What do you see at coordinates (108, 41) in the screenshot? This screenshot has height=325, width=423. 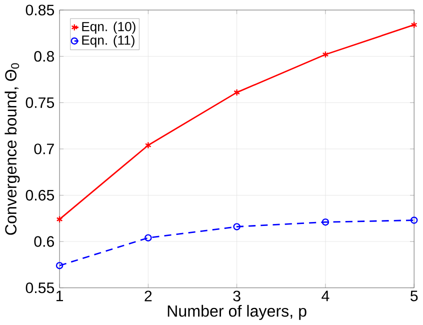 I see `legend-label: Eqn. (11)` at bounding box center [108, 41].